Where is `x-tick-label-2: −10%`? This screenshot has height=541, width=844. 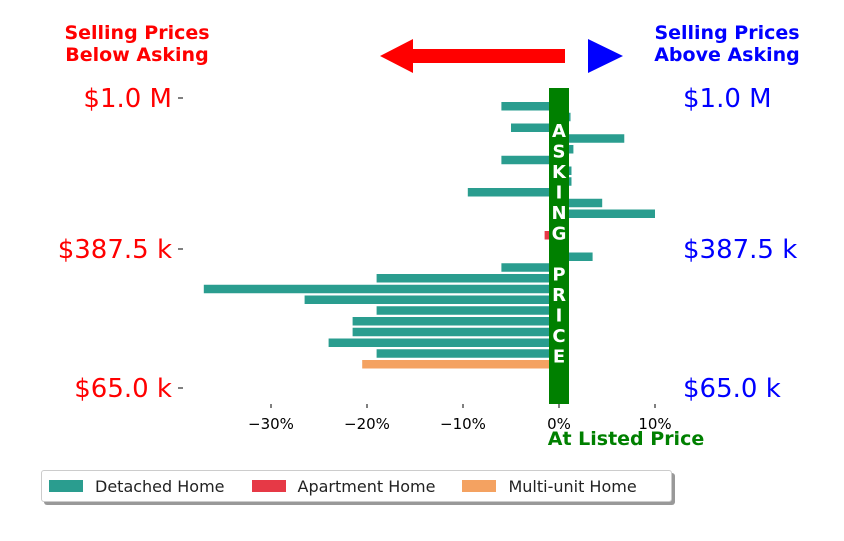
x-tick-label-2: −10% is located at coordinates (463, 424).